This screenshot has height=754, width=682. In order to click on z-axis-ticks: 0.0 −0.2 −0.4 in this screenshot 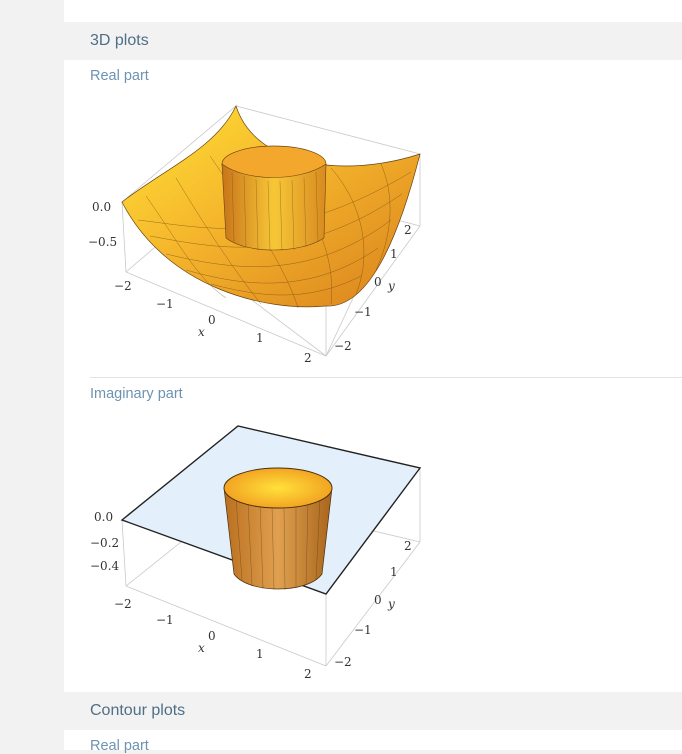, I will do `click(105, 541)`.